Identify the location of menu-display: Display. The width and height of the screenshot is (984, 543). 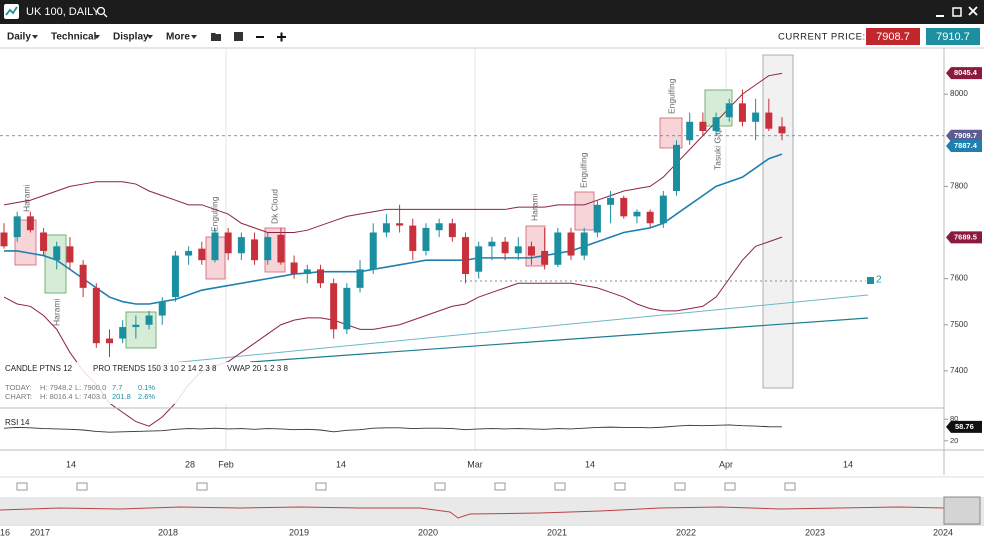
(131, 37).